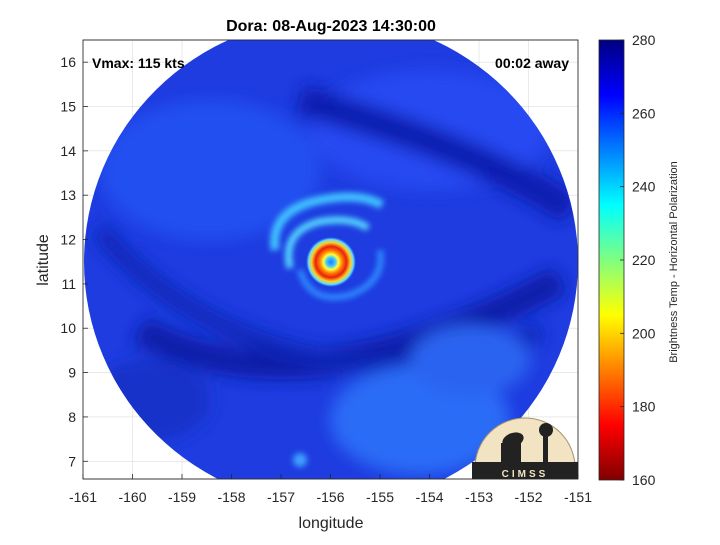 This screenshot has height=545, width=720. What do you see at coordinates (231, 497) in the screenshot?
I see `x-tick-label: -158` at bounding box center [231, 497].